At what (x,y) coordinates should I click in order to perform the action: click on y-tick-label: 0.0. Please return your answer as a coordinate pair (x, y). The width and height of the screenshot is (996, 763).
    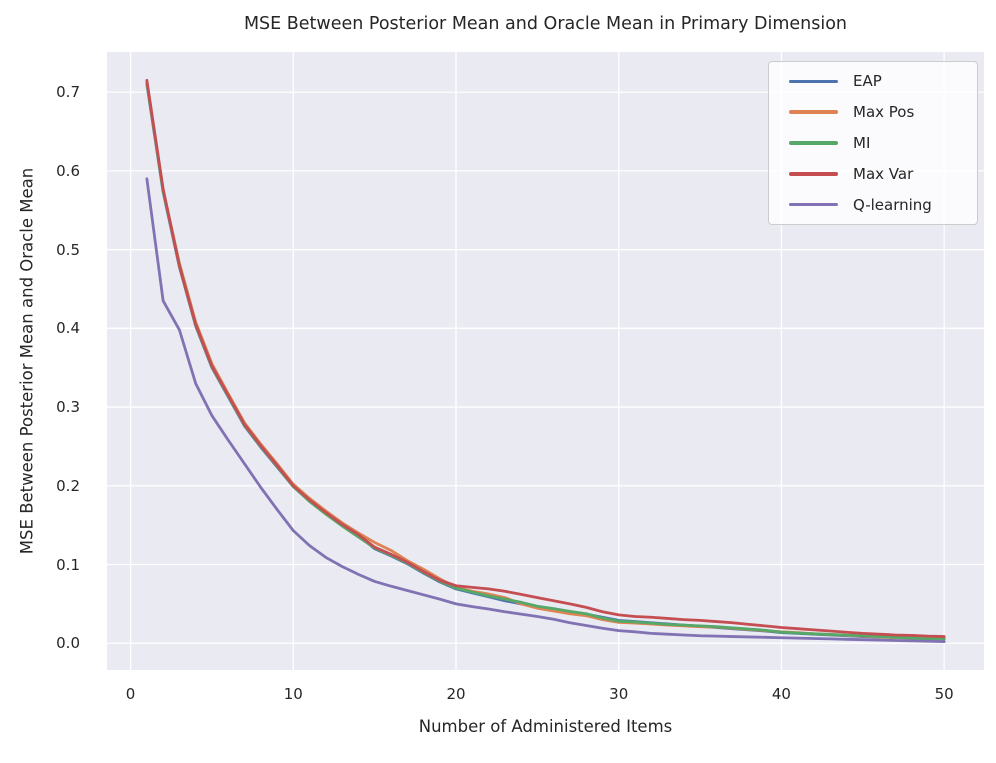
    Looking at the image, I should click on (68, 643).